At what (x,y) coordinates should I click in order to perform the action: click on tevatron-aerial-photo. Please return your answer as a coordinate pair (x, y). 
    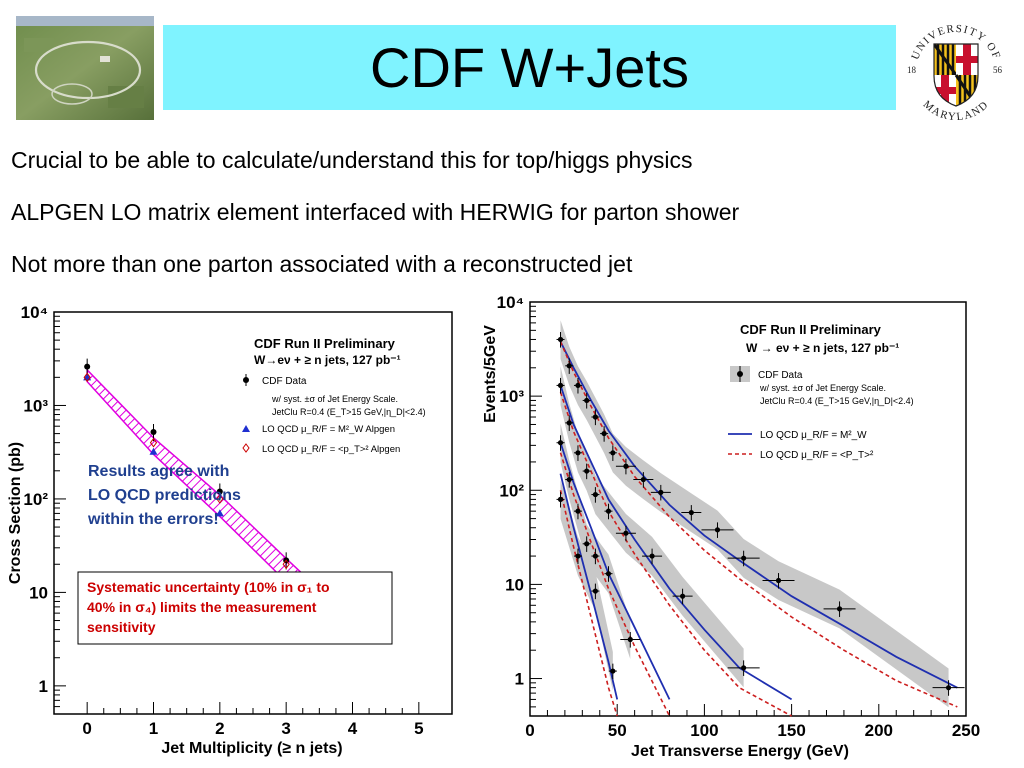
    Looking at the image, I should click on (85, 68).